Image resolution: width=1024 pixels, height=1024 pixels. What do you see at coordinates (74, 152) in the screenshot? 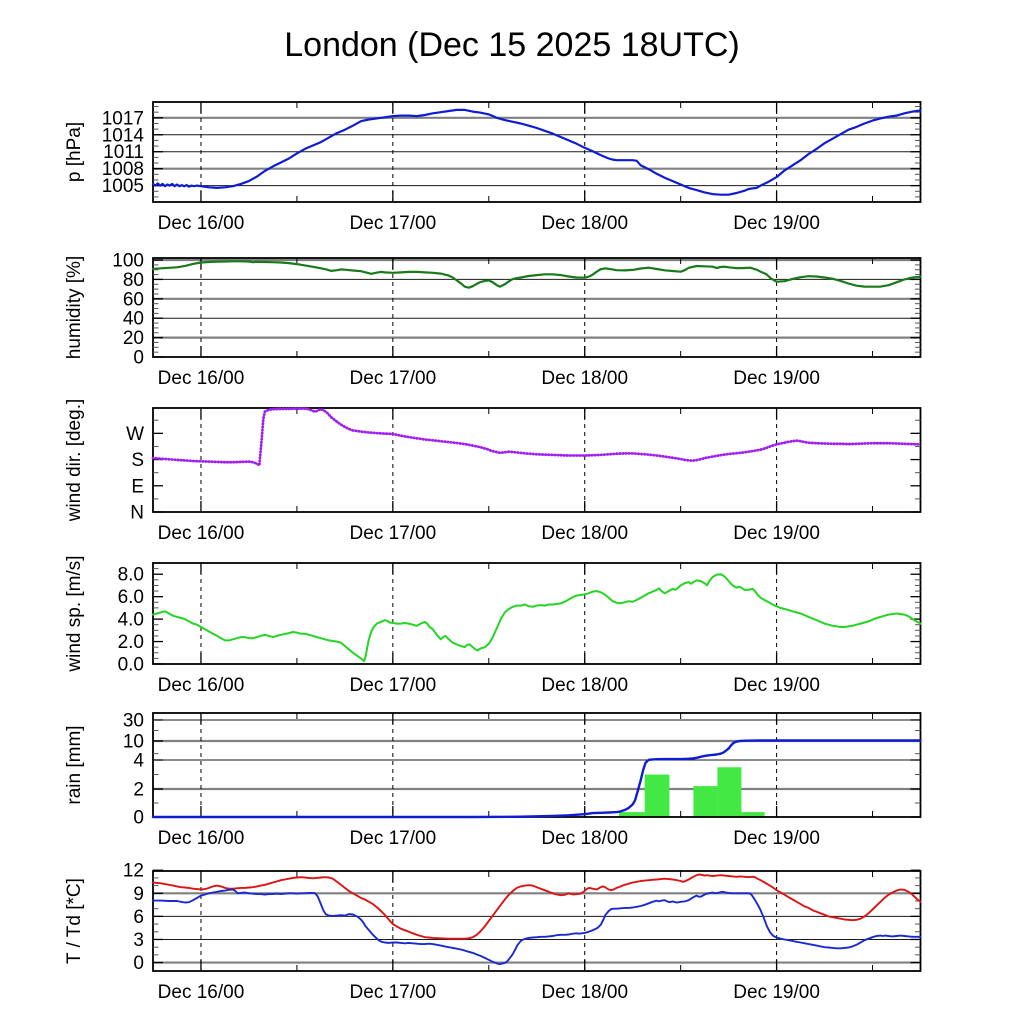
I see `y-axis-label-pressure: p [hPa]` at bounding box center [74, 152].